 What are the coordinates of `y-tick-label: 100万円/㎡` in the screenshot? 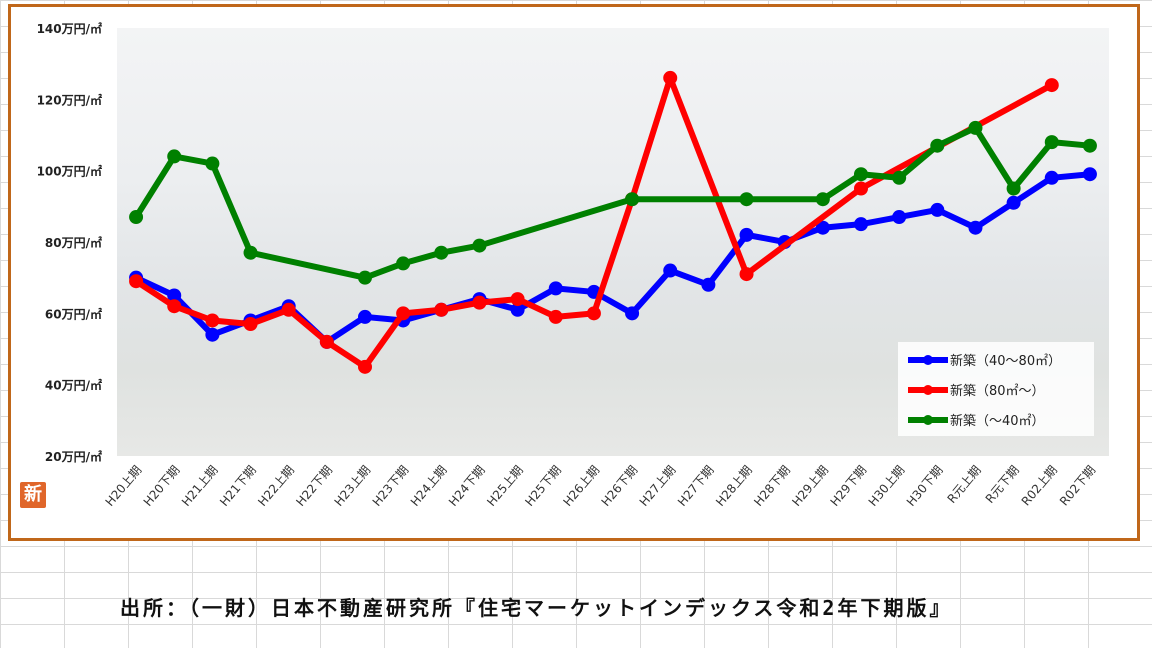 It's located at (69, 171).